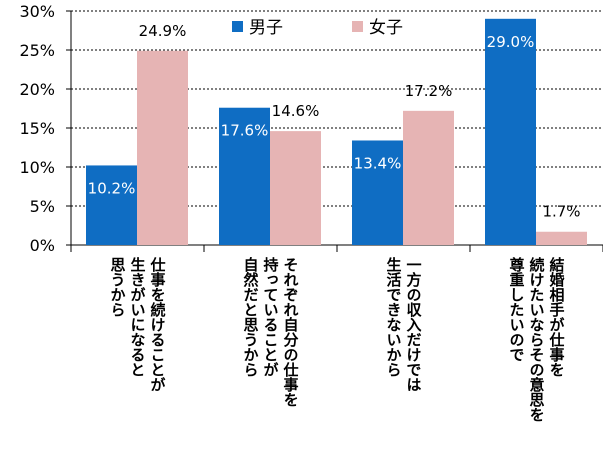 The width and height of the screenshot is (603, 471). I want to click on data-label: 29.0%, so click(511, 42).